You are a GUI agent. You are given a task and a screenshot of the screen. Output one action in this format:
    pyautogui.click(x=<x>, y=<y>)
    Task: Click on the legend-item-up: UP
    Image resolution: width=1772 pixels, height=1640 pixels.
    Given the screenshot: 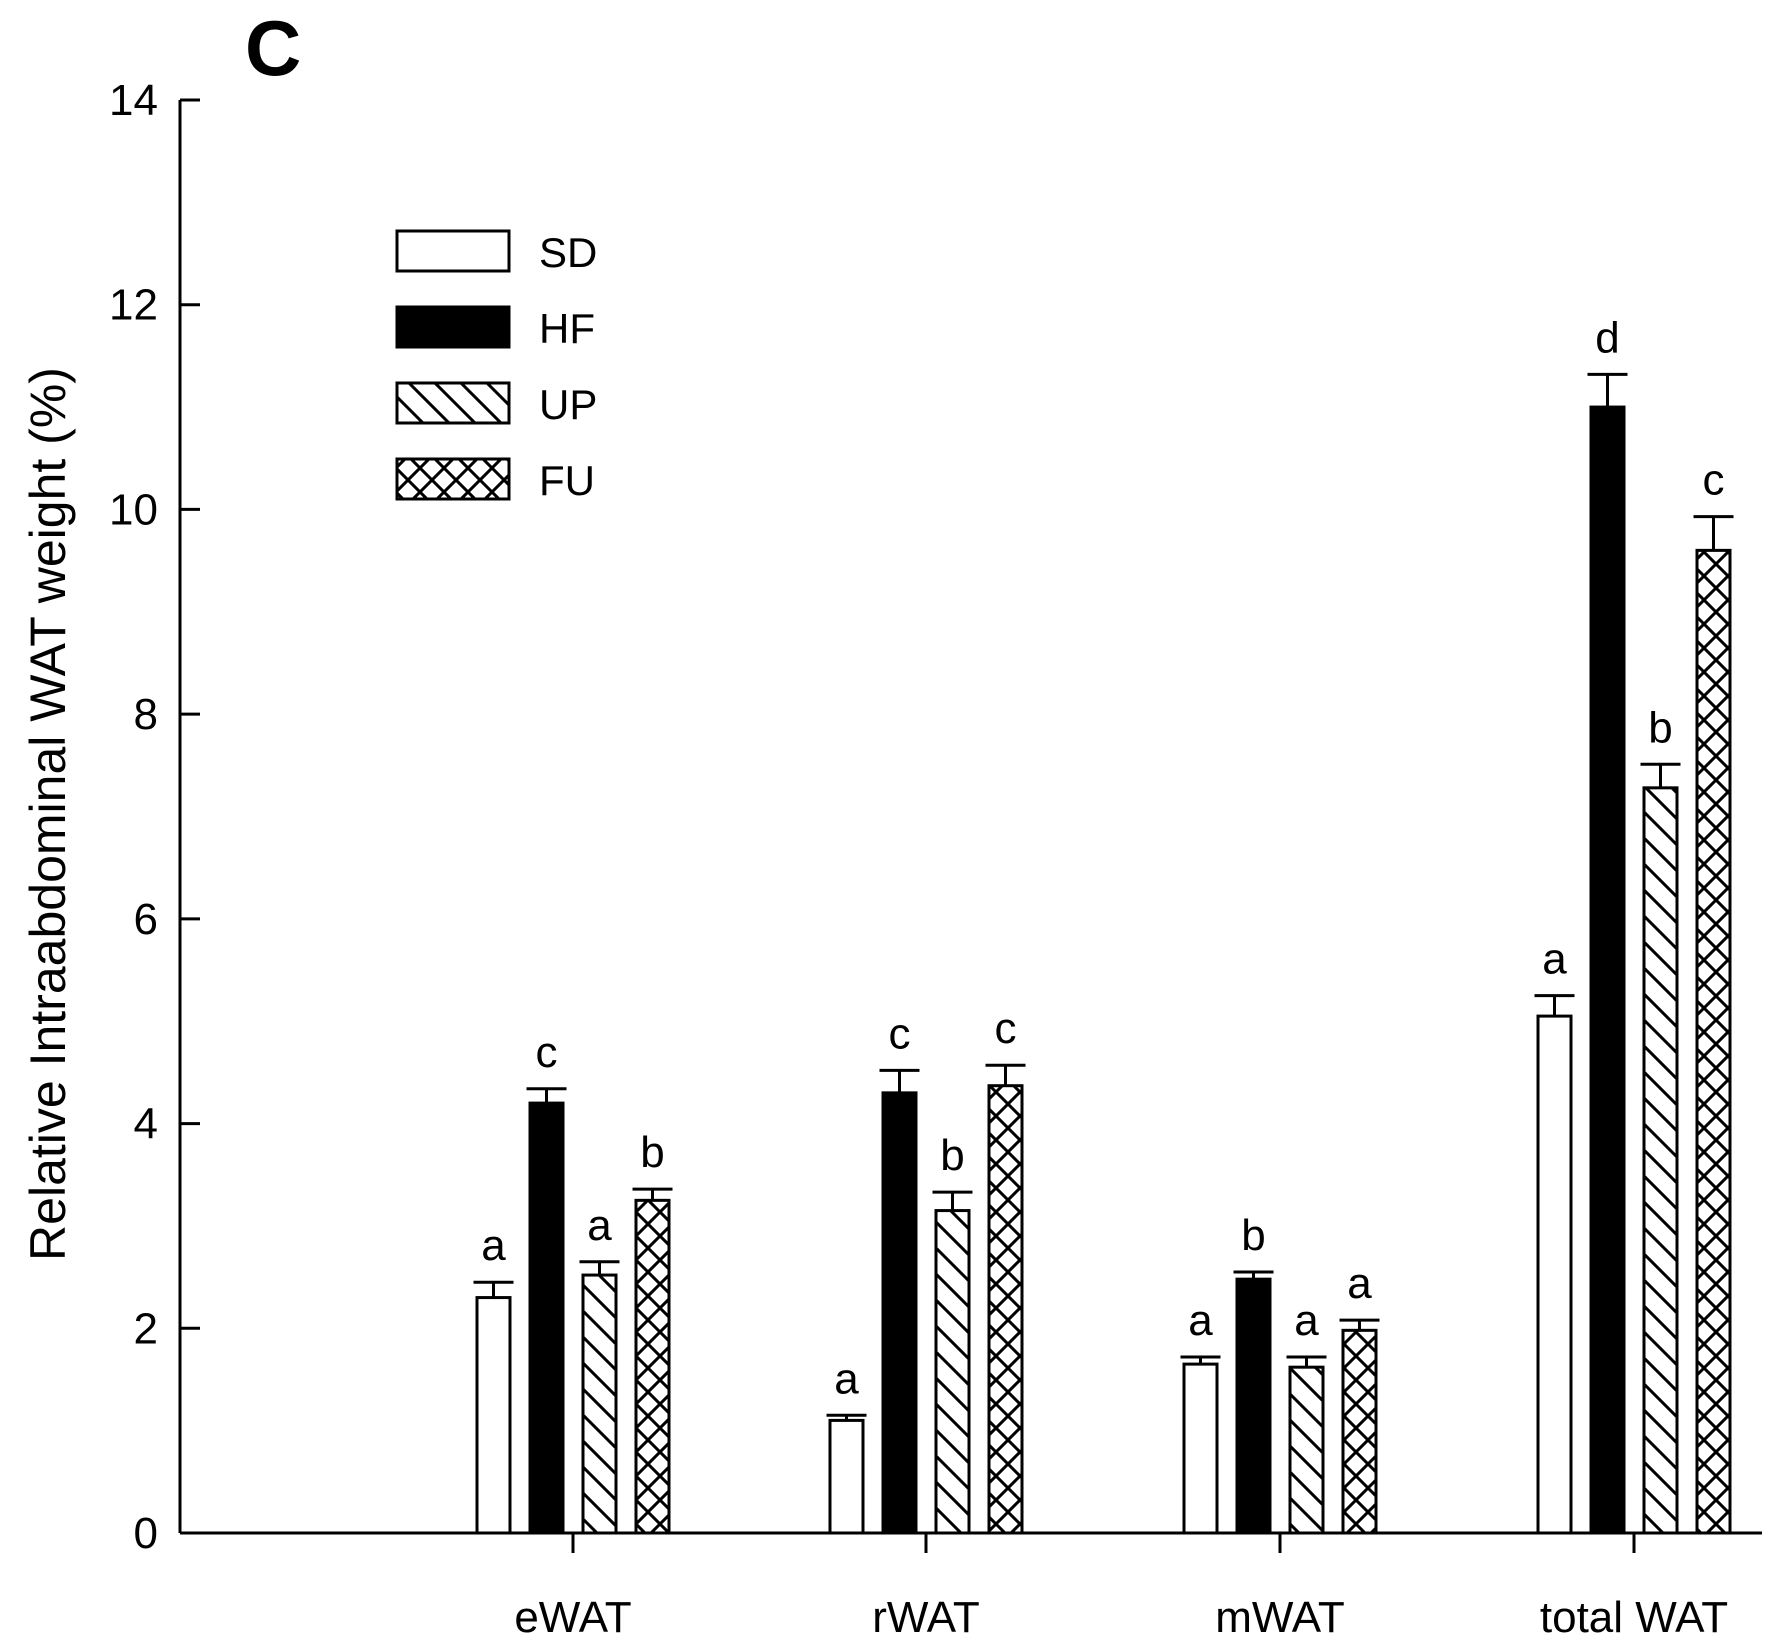 What is the action you would take?
    pyautogui.click(x=496, y=404)
    